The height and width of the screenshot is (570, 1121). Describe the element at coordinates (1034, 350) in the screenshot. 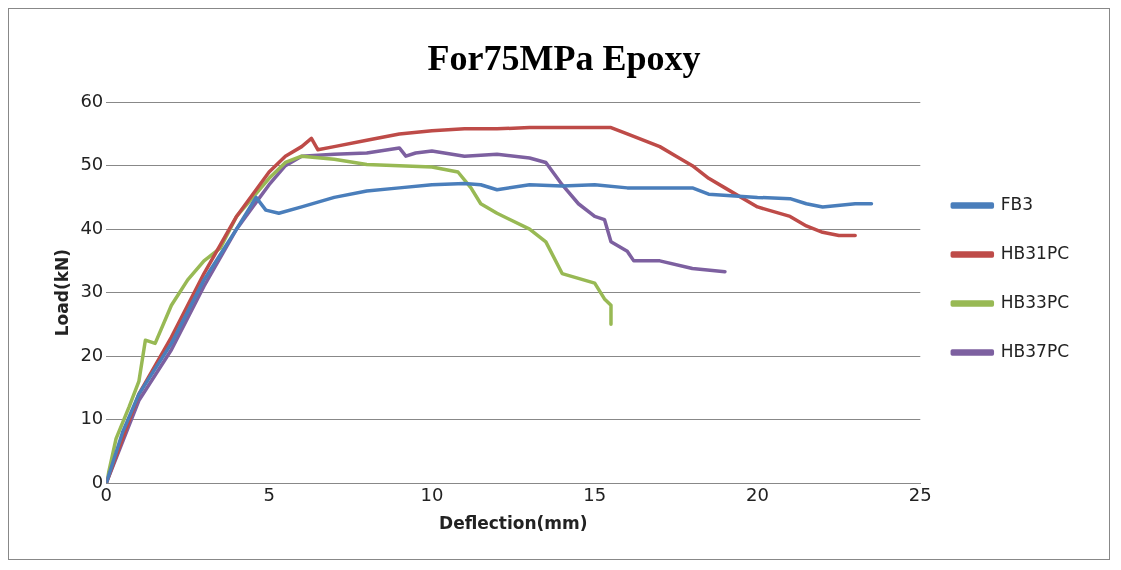

I see `legend-label: HB37PC` at that location.